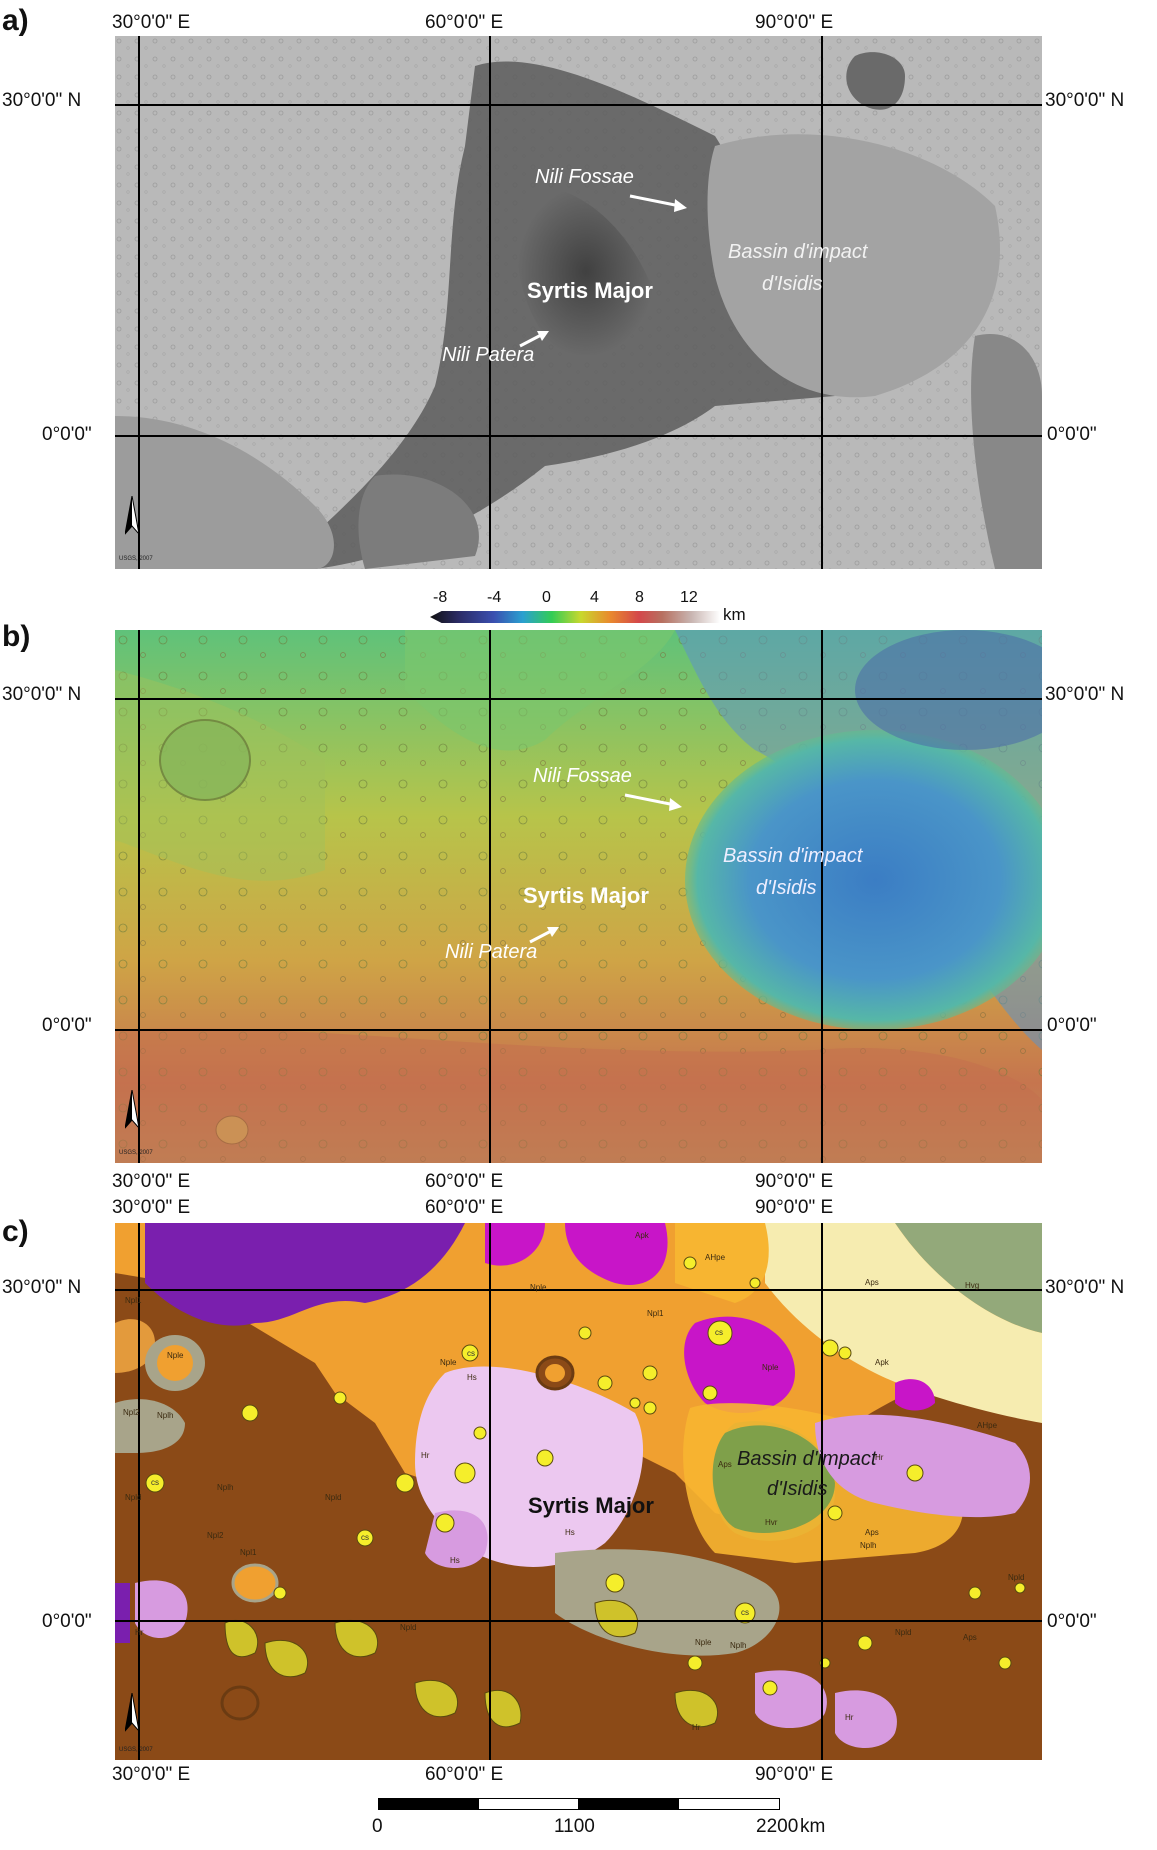 Image resolution: width=1157 pixels, height=1850 pixels. I want to click on label-bassin-a-2: d'Isidis, so click(792, 284).